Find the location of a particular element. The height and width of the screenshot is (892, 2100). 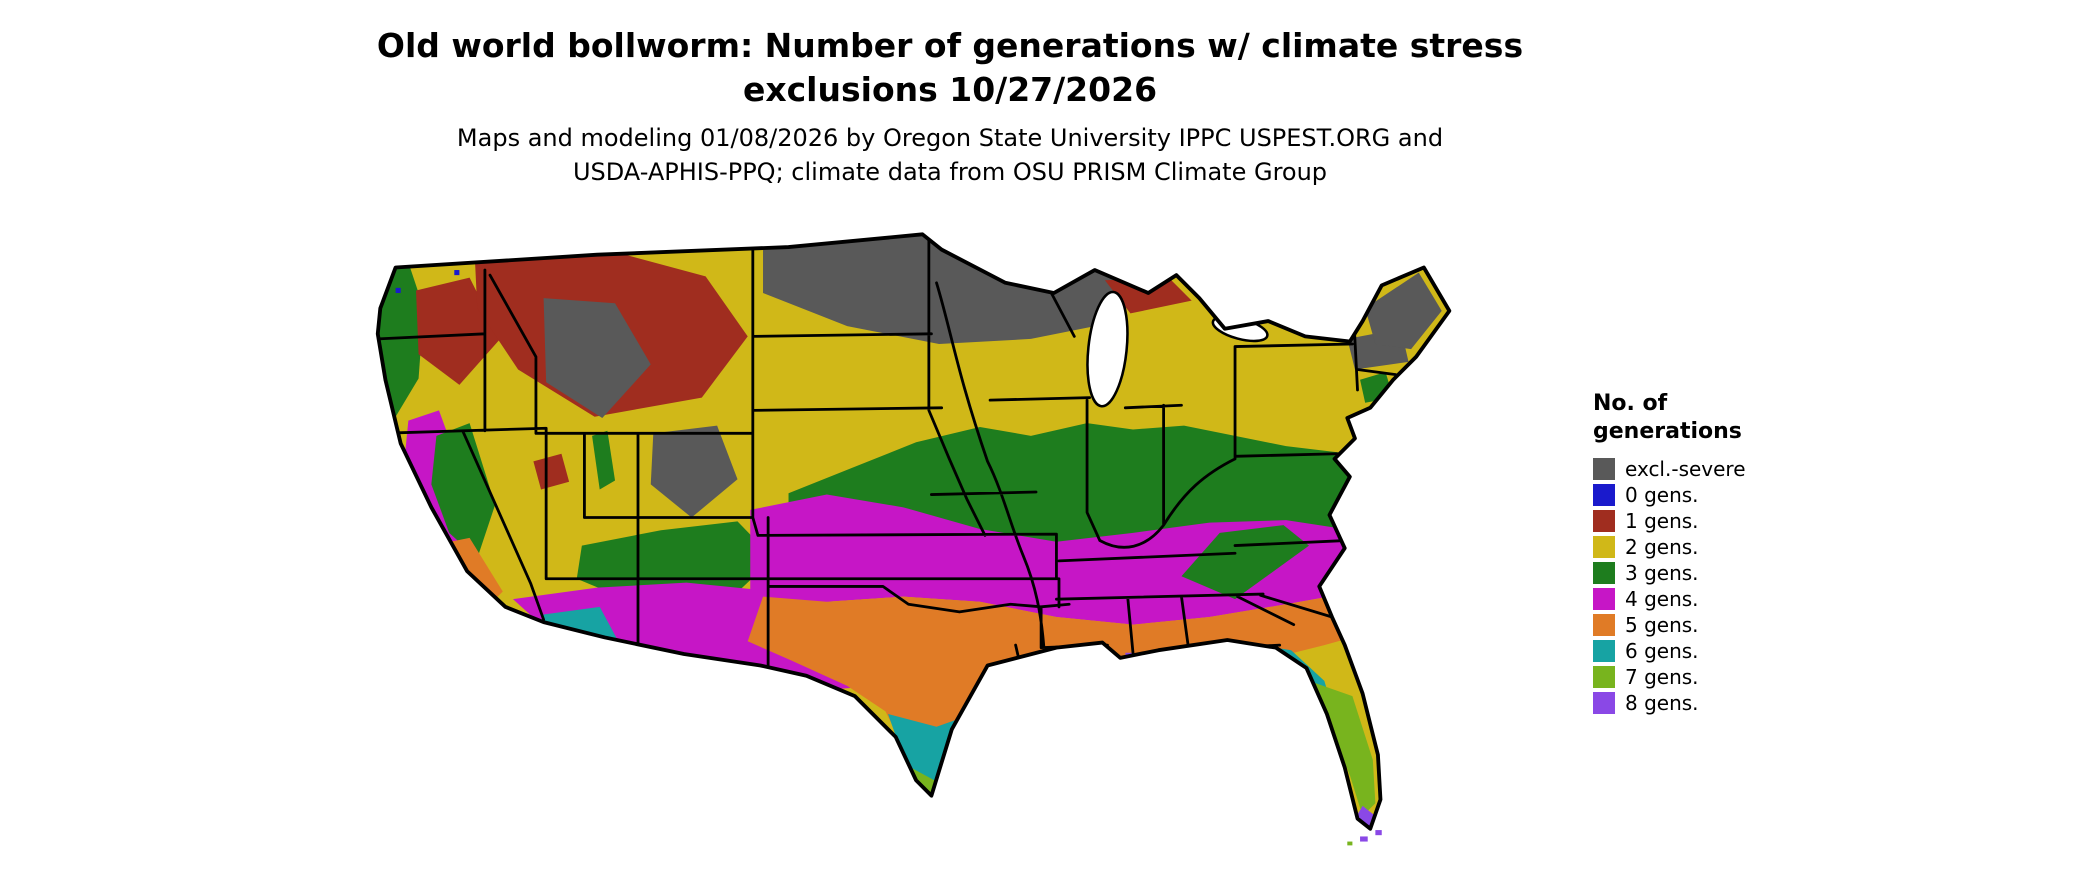

legend-label-7: 7 gens. is located at coordinates (1662, 676).